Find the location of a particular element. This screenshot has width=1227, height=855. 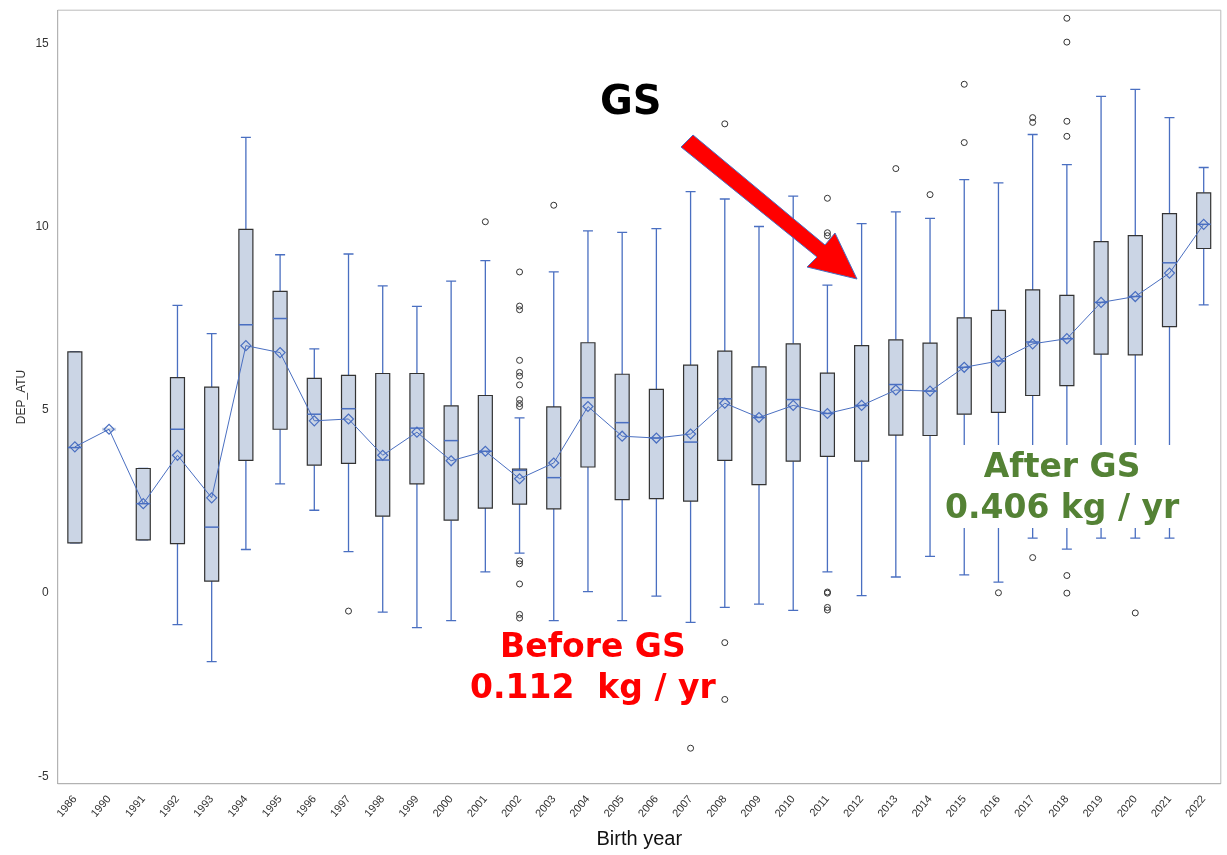

annotation: GS is located at coordinates (631, 100).